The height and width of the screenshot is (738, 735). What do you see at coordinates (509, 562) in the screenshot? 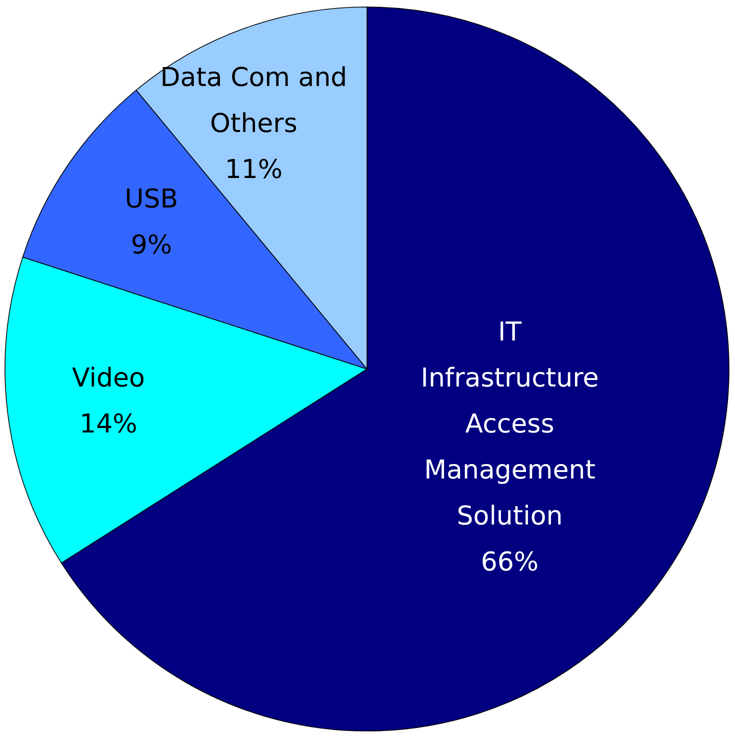
I see `data-label: 66%` at bounding box center [509, 562].